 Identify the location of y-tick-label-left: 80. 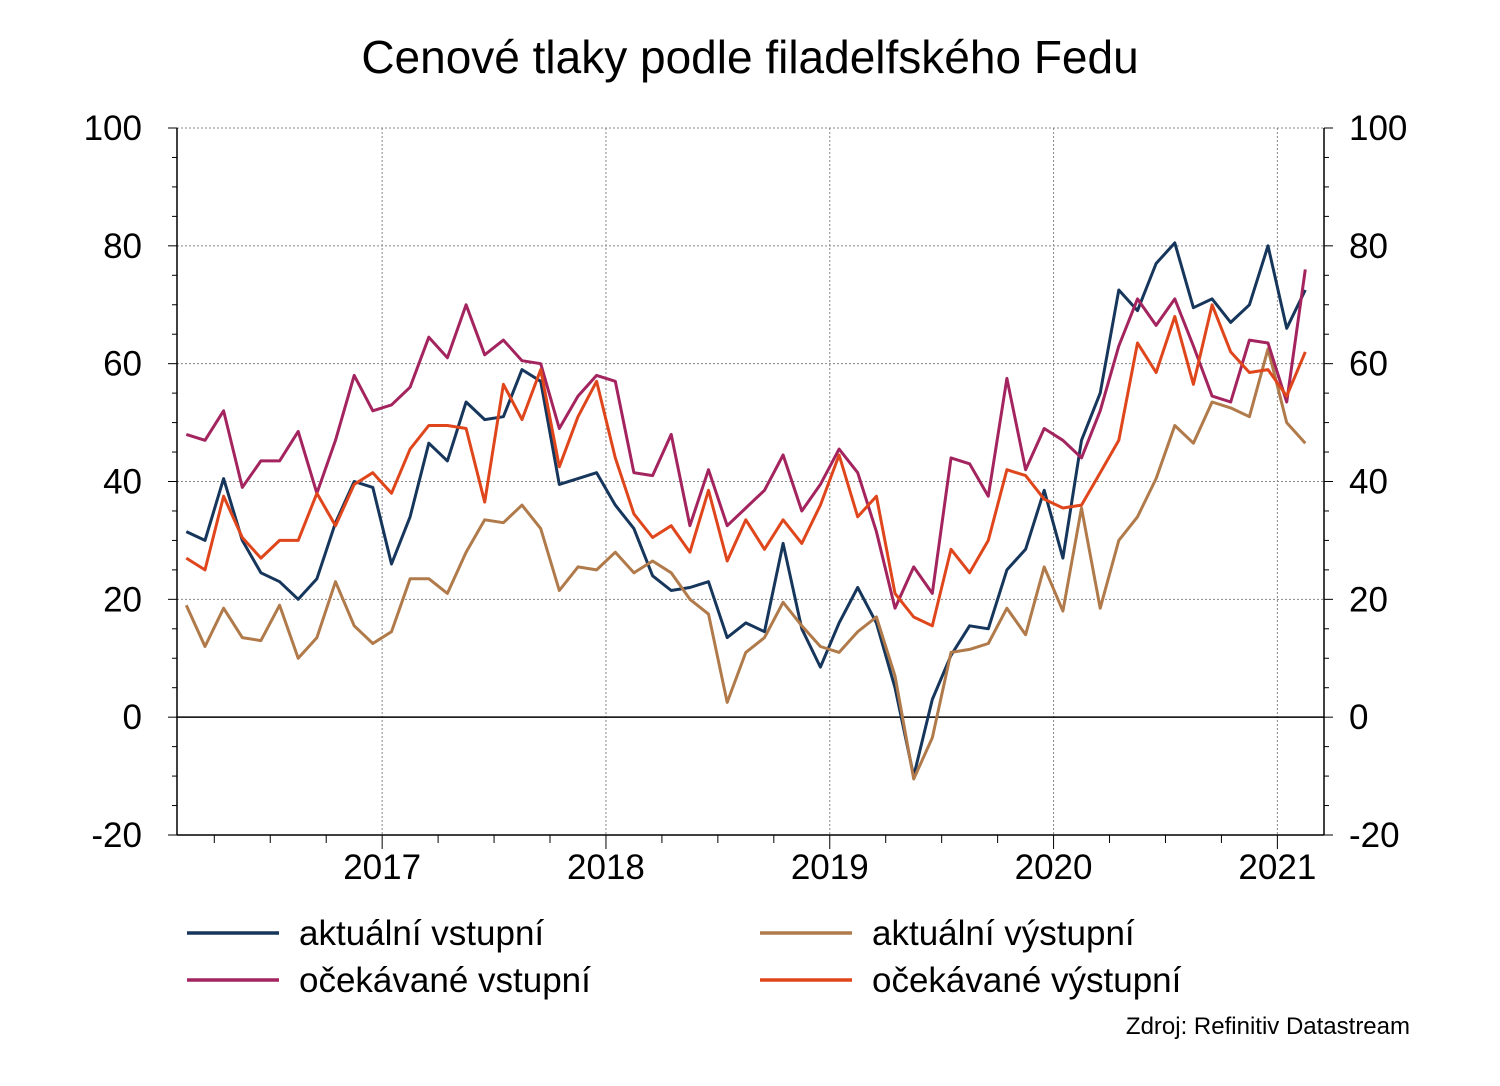
(122, 246).